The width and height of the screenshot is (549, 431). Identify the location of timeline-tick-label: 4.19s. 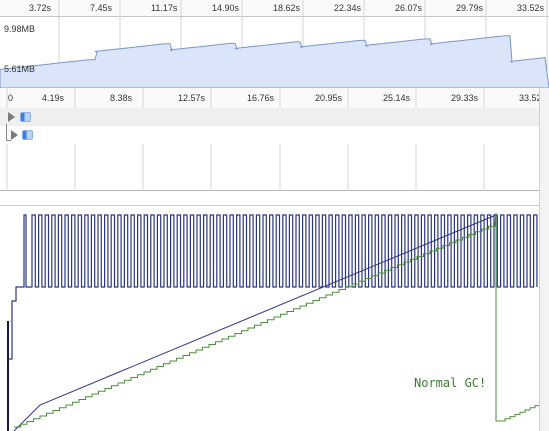
(53, 98).